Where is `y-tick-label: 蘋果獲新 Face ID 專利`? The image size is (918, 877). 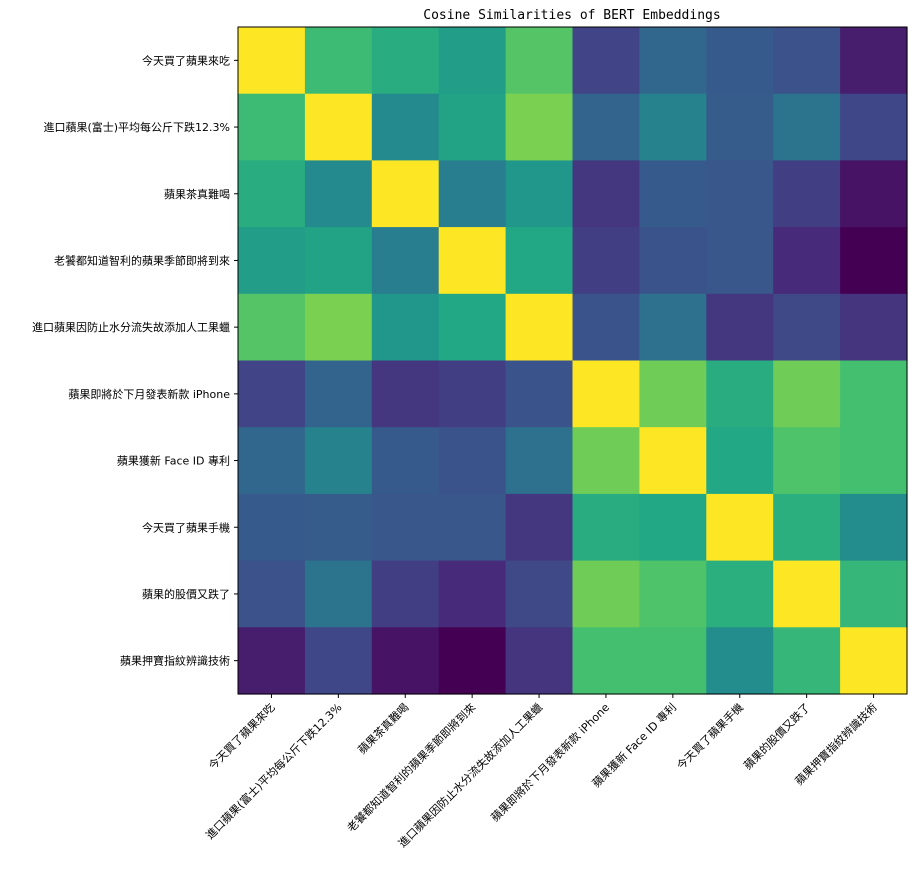 y-tick-label: 蘋果獲新 Face ID 專利 is located at coordinates (173, 461).